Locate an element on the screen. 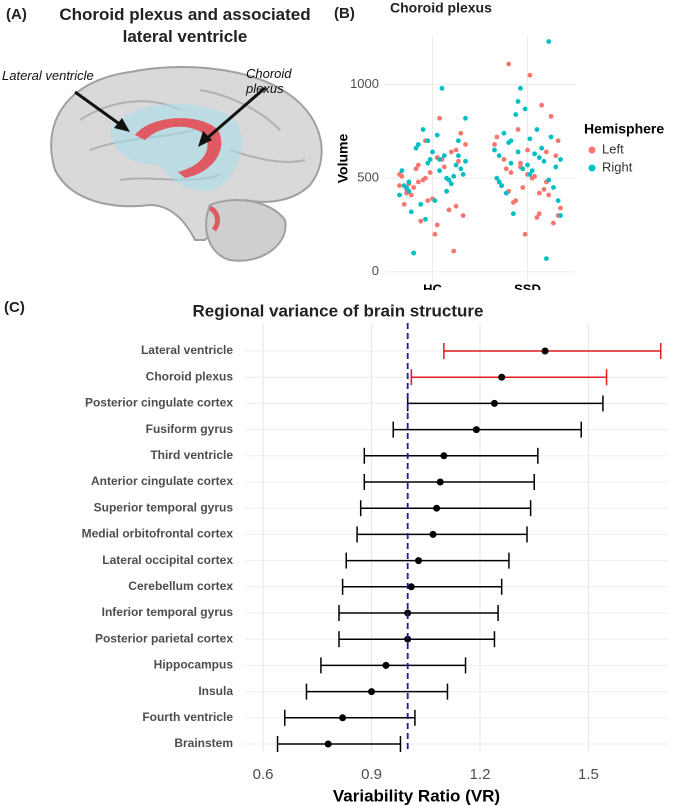  x-tick-label: HC is located at coordinates (432, 285).